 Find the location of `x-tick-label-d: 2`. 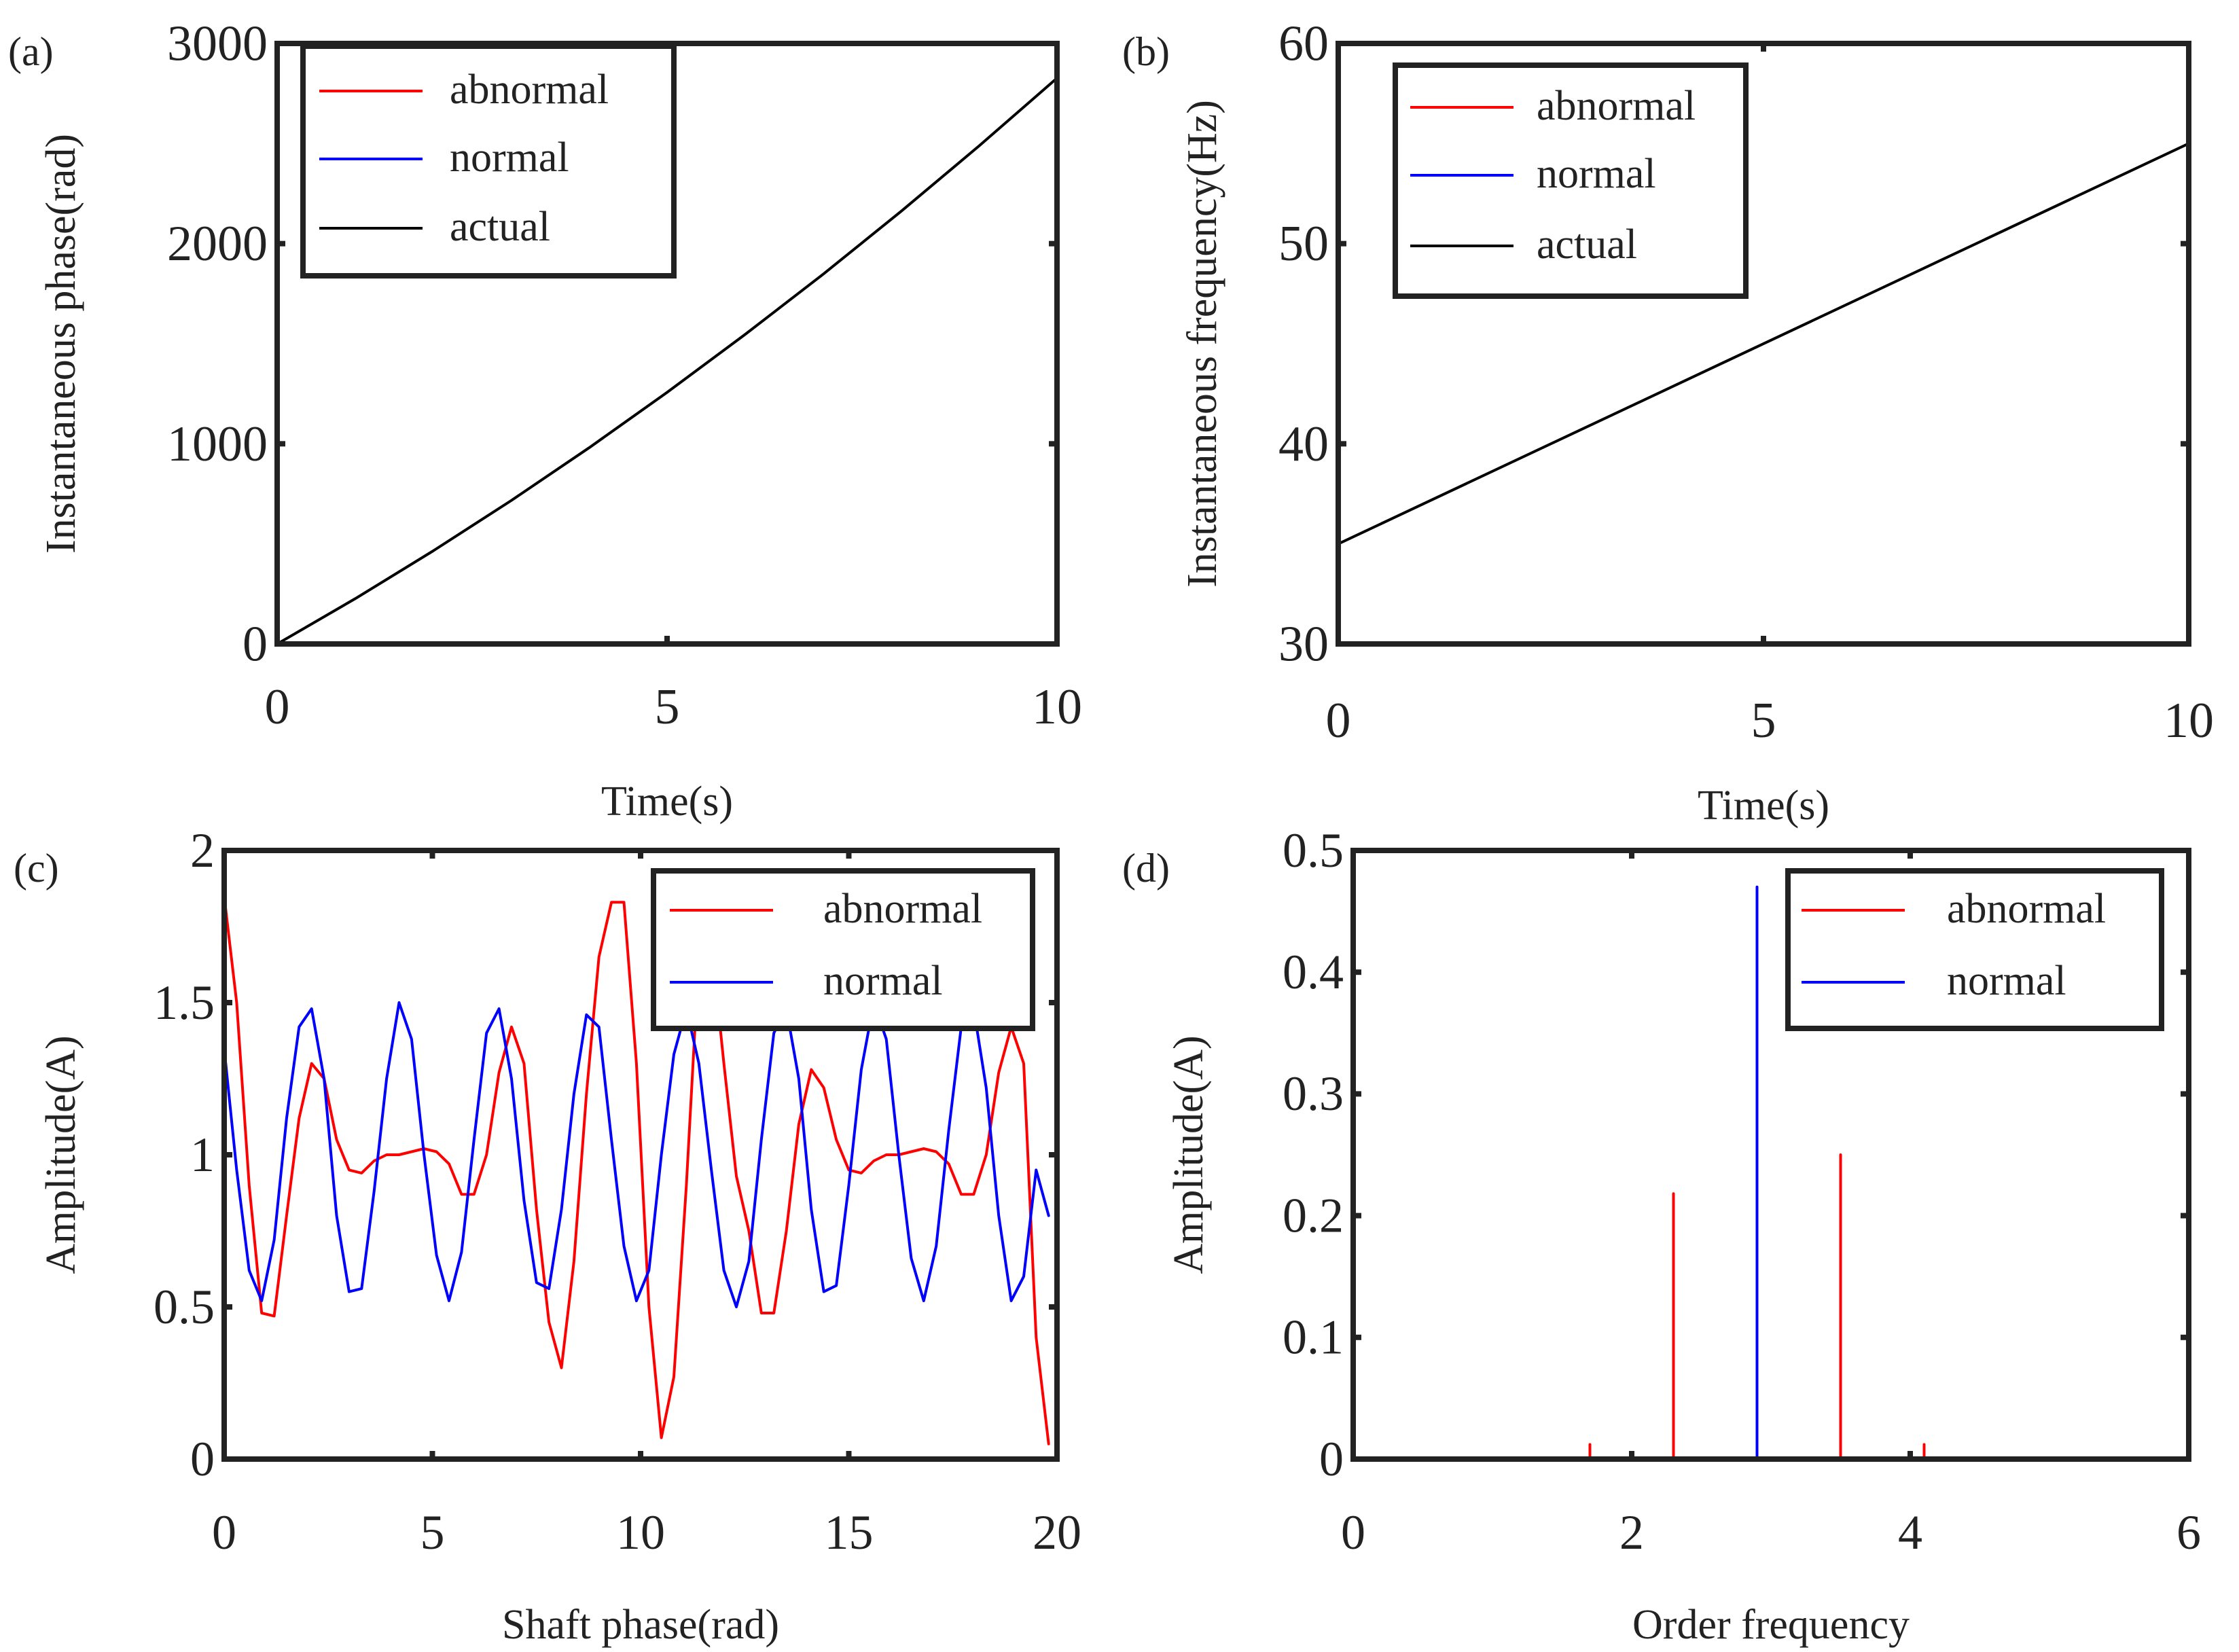

x-tick-label-d: 2 is located at coordinates (1632, 1532).